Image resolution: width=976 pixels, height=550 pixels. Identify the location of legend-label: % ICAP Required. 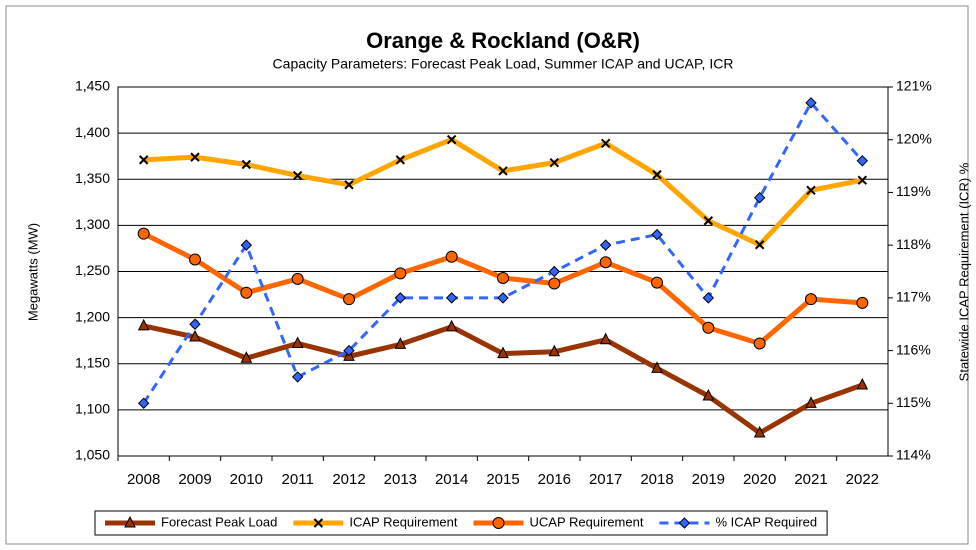
(766, 521).